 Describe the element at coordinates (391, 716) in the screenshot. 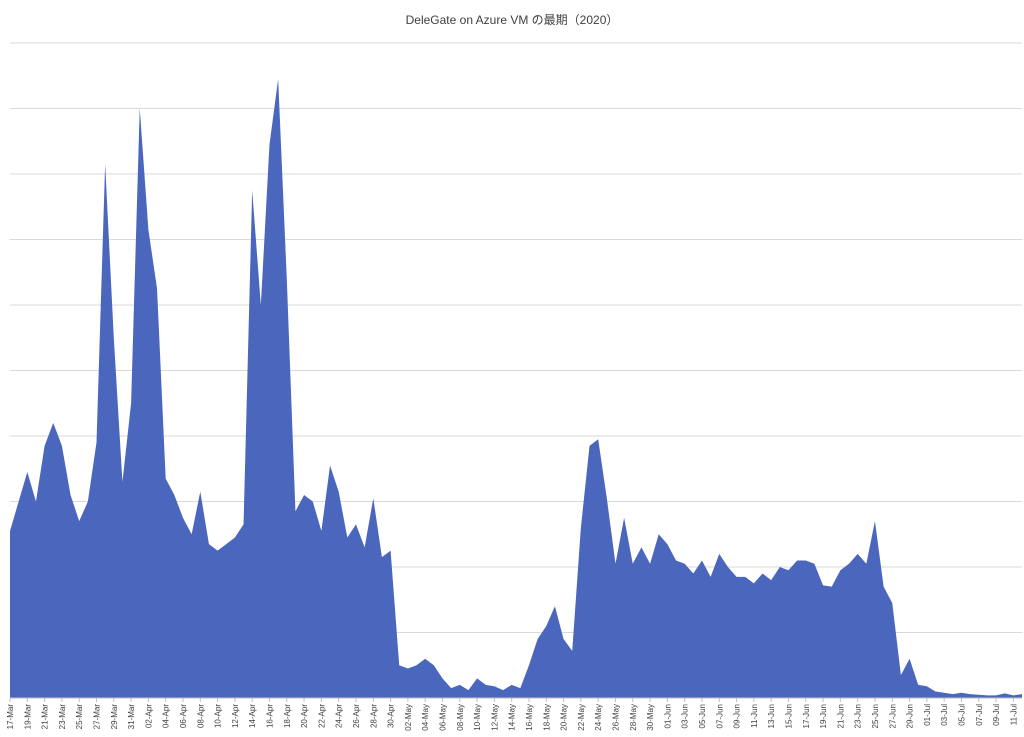

I see `x-tick-label: 30-Apr` at that location.